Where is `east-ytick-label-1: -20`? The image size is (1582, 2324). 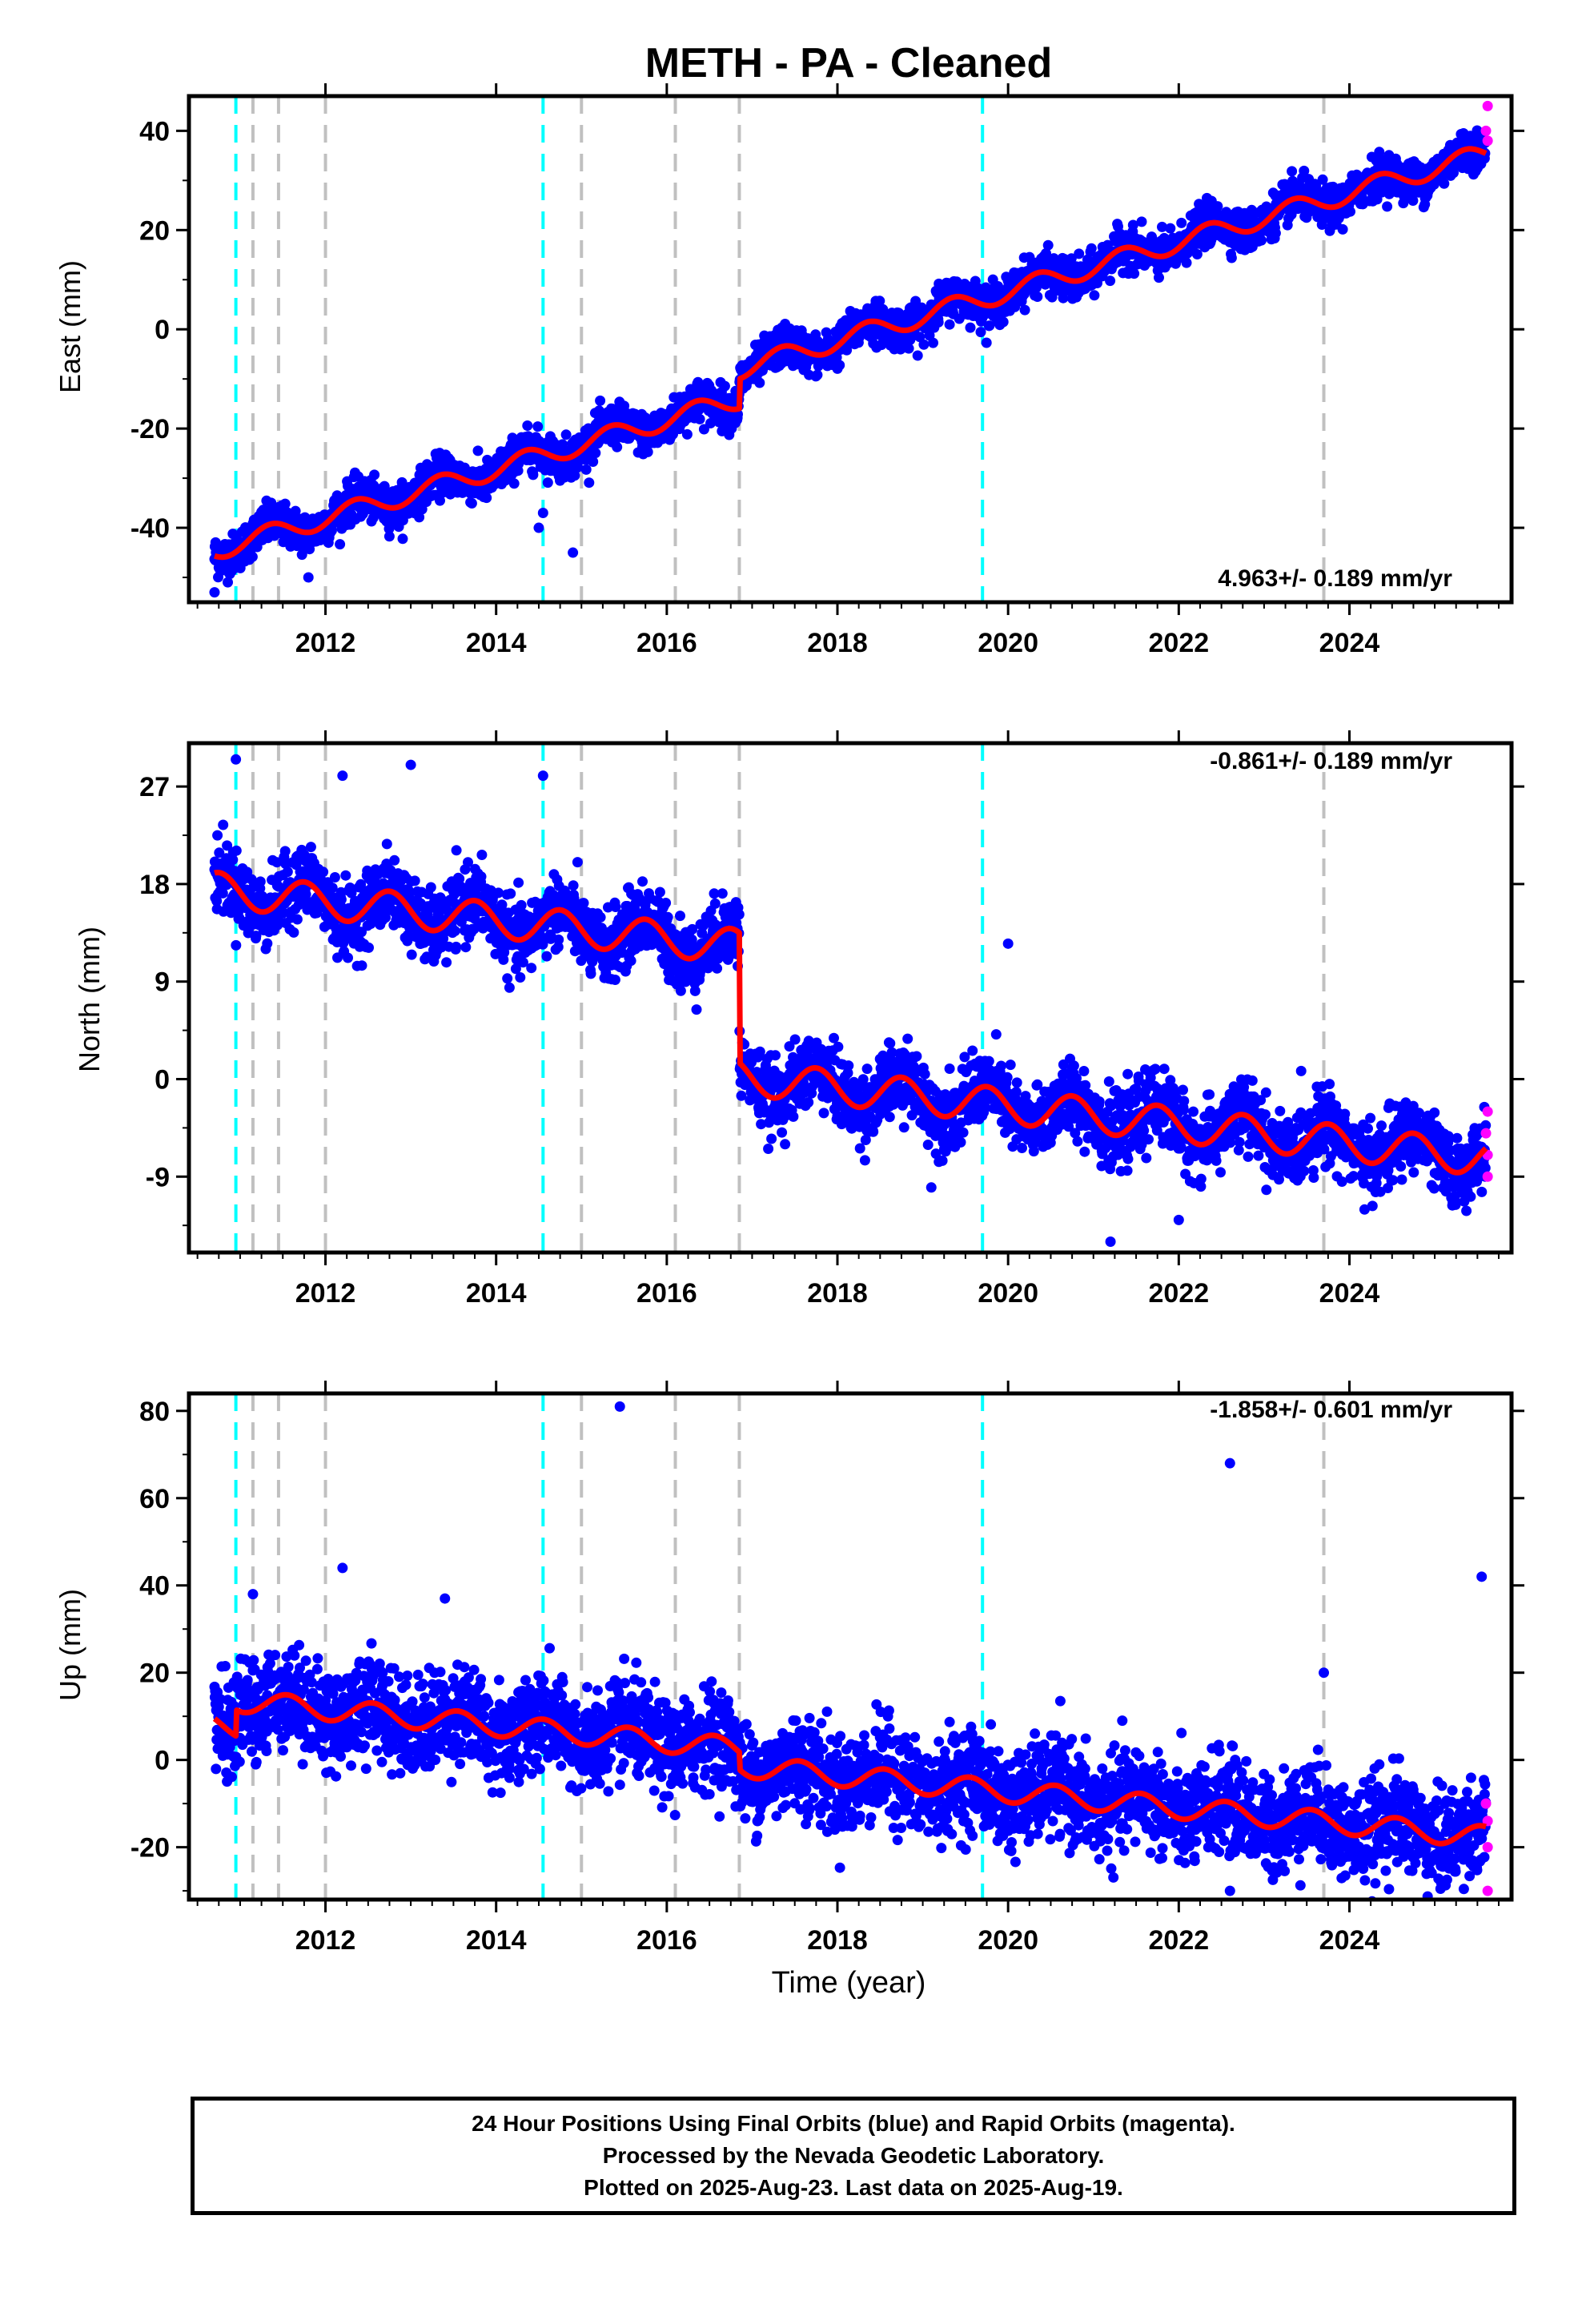 east-ytick-label-1: -20 is located at coordinates (150, 429).